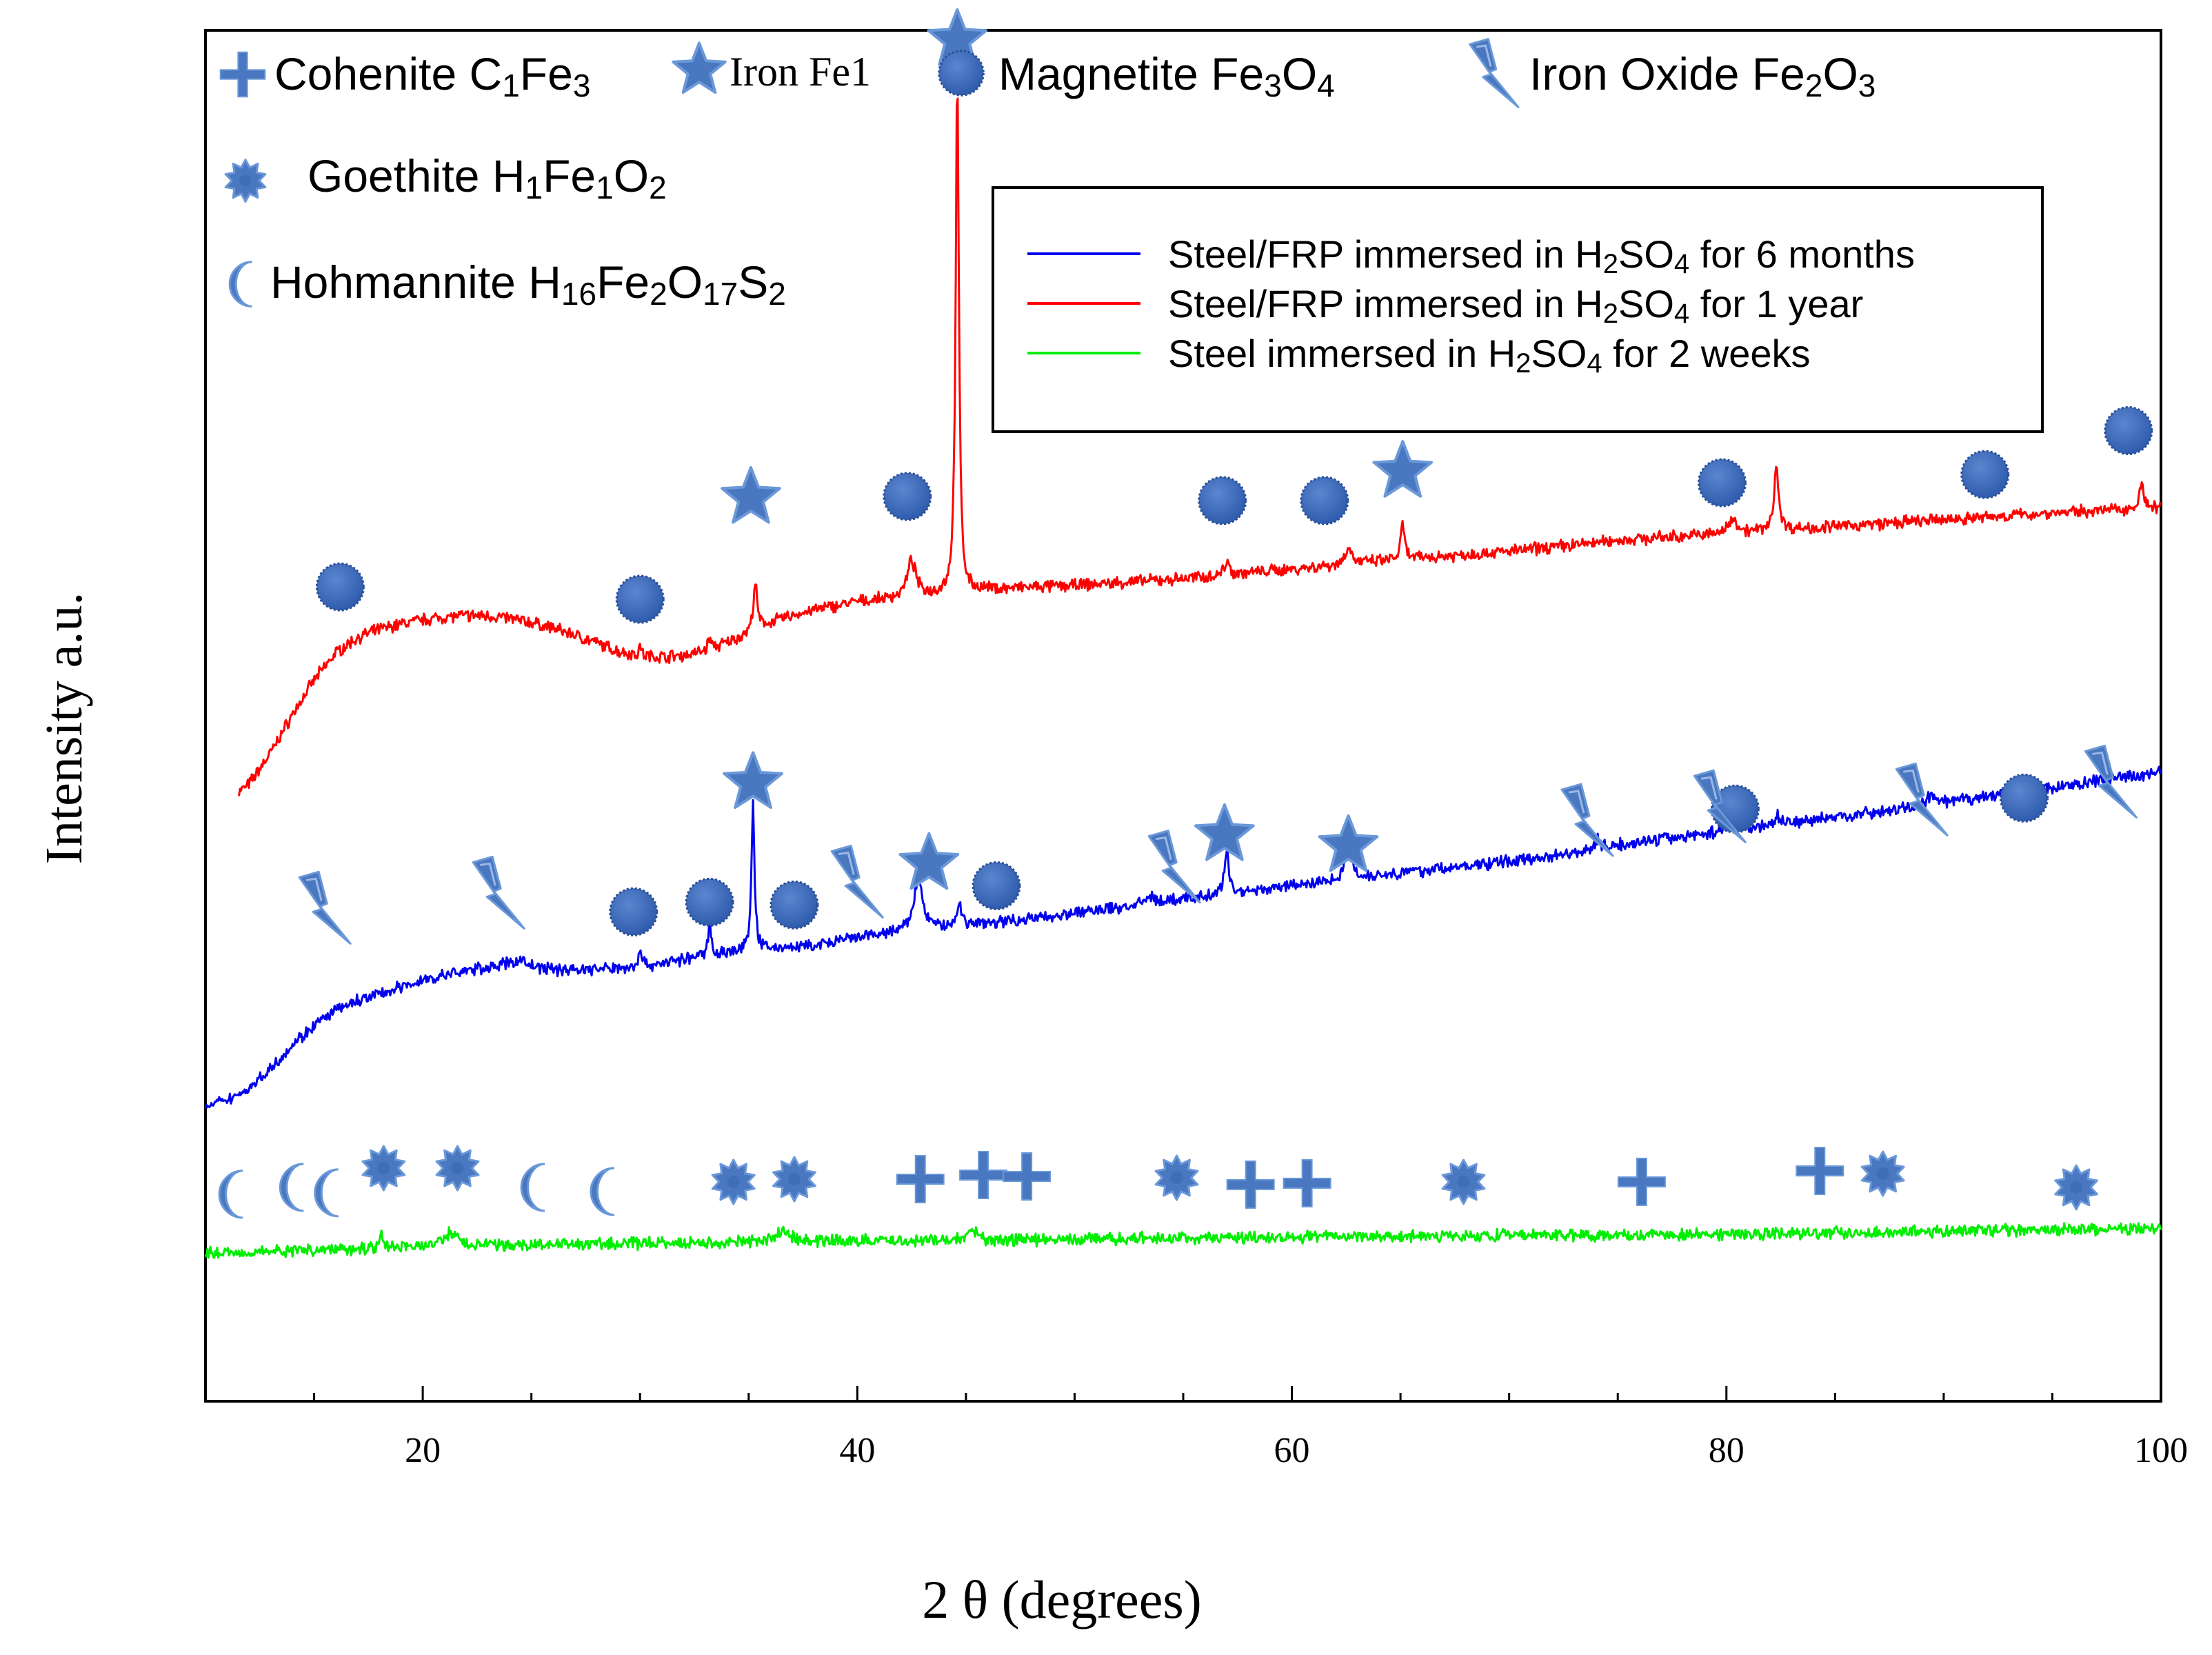 Image resolution: width=2212 pixels, height=1655 pixels. Describe the element at coordinates (242, 74) in the screenshot. I see `legend-plus-icon` at that location.